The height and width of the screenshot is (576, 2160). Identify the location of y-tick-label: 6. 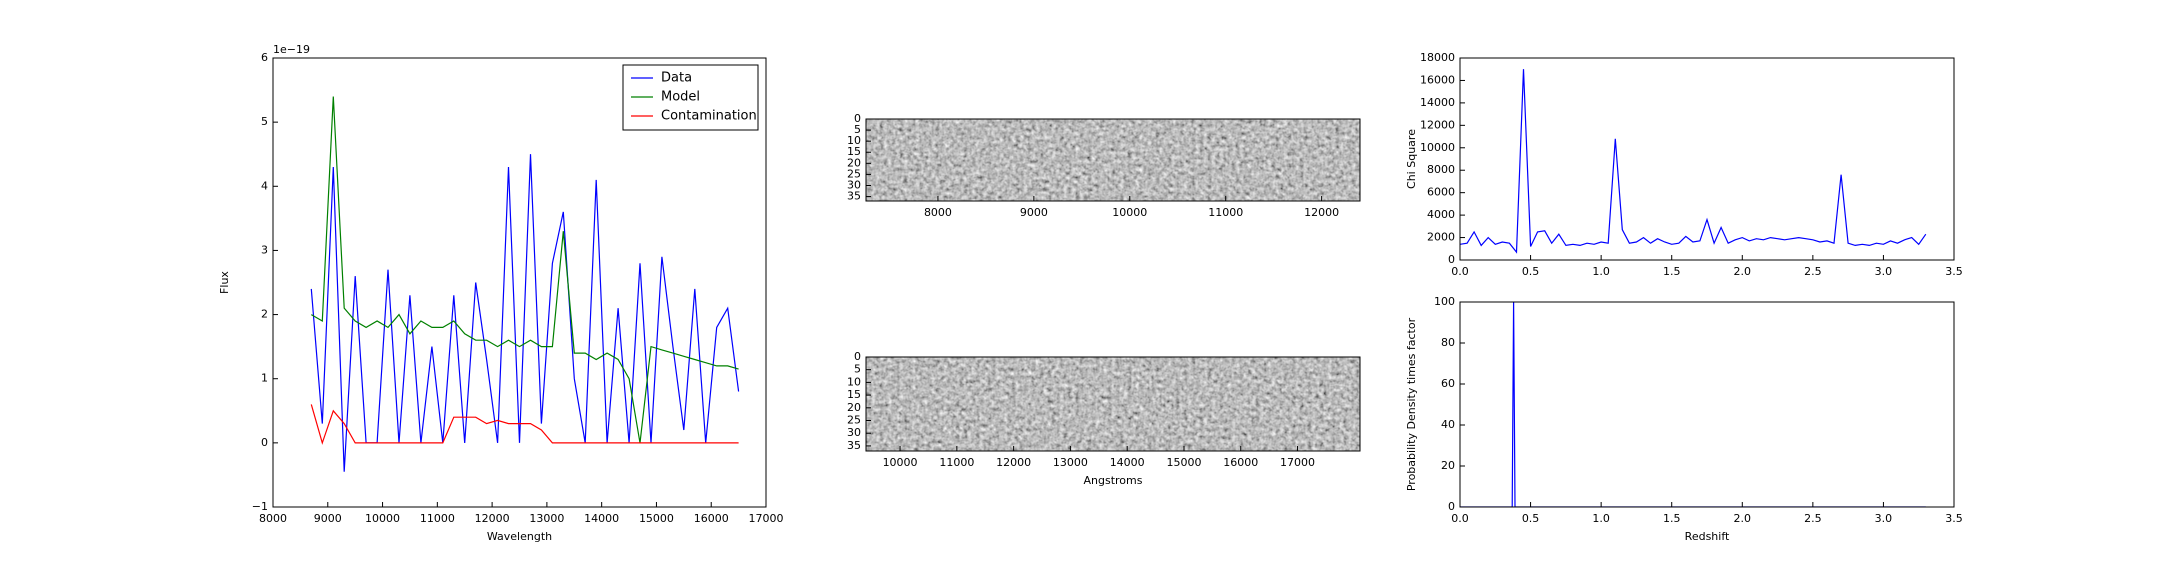
(264, 57).